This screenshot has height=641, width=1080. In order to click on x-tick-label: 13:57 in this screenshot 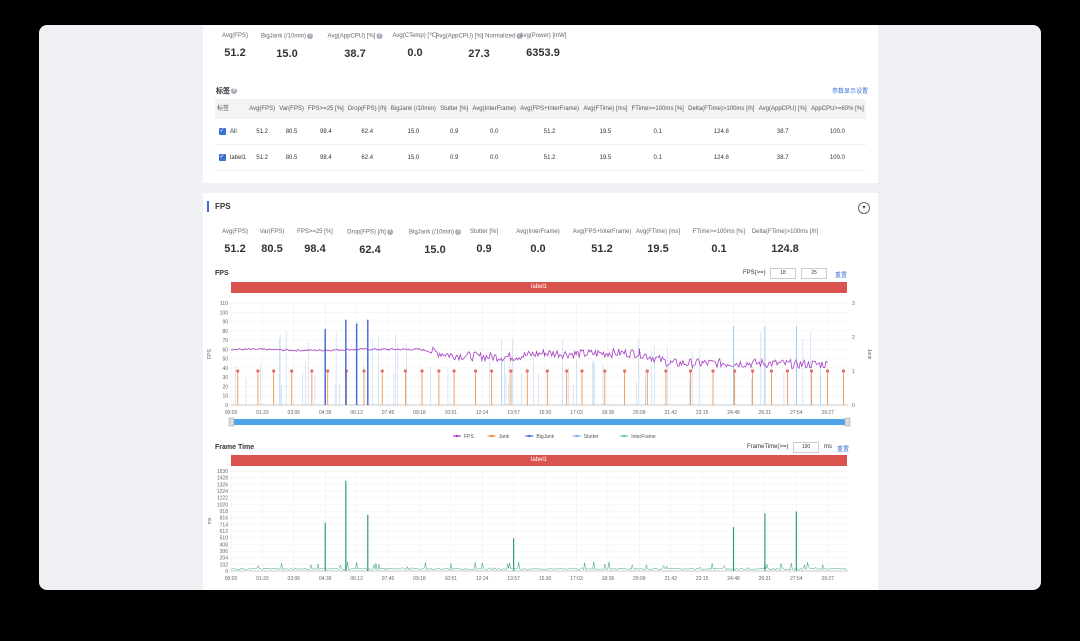, I will do `click(513, 413)`.